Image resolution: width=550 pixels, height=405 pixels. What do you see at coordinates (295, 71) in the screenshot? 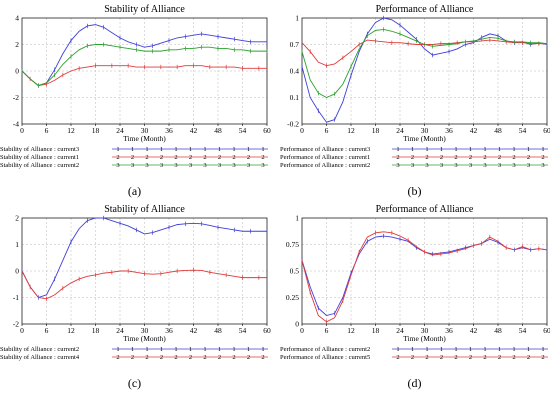
I see `y-tick-label: 0.4` at bounding box center [295, 71].